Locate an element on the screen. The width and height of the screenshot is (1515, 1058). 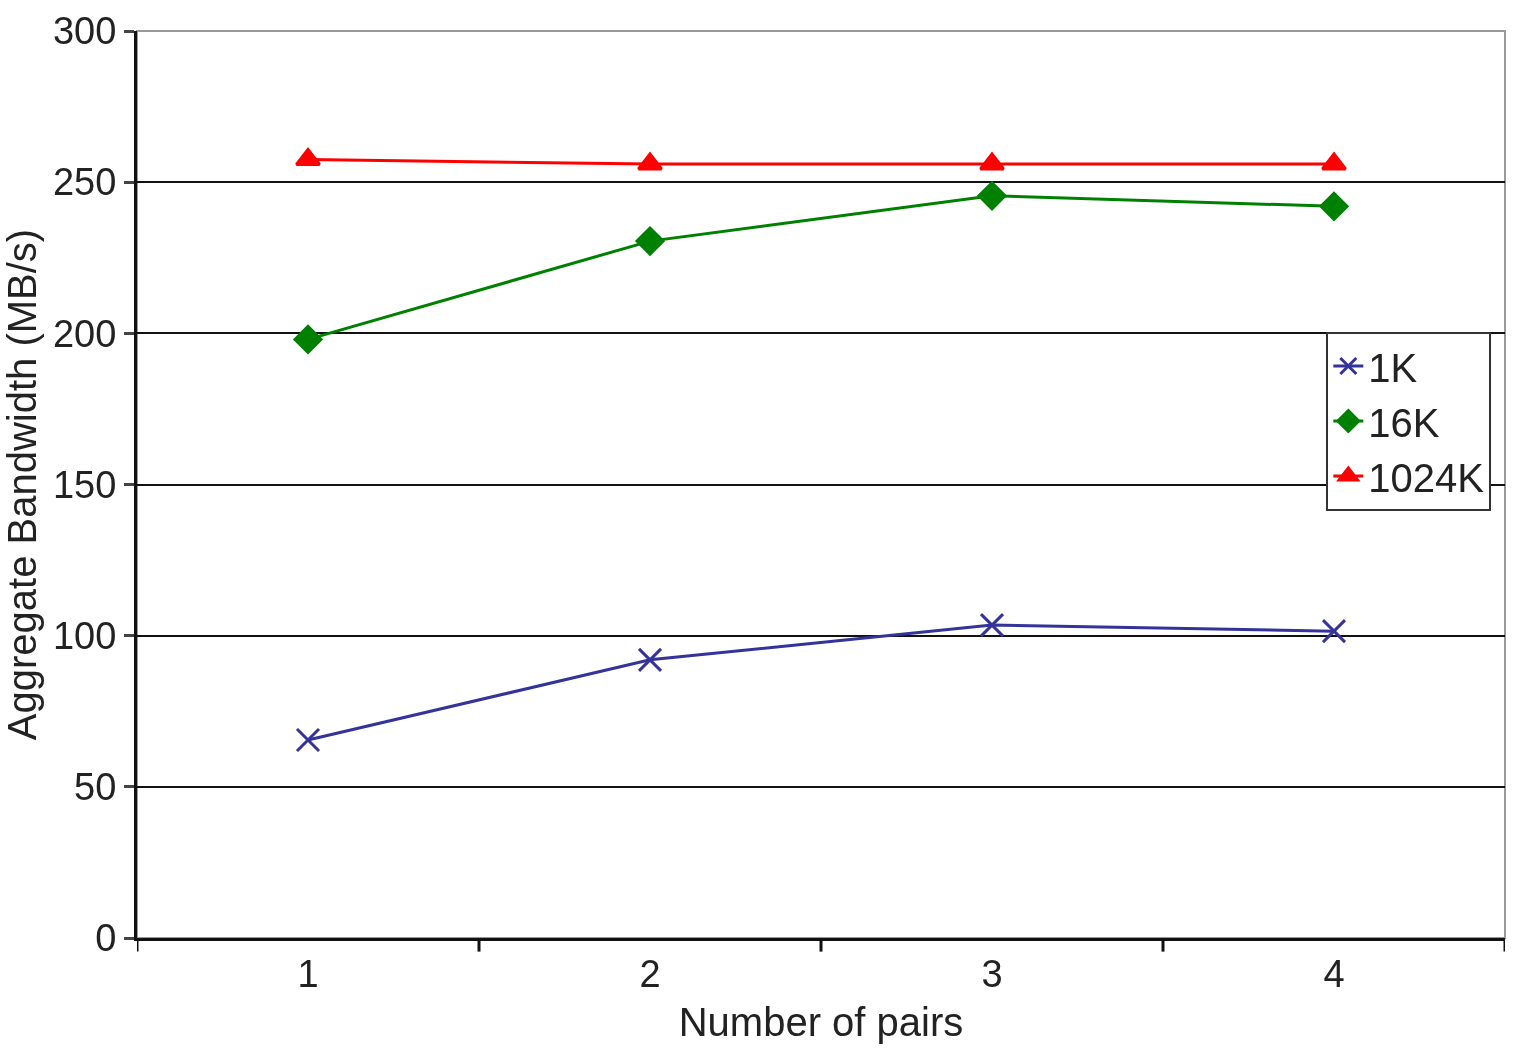
legend-label: 1K is located at coordinates (1393, 367).